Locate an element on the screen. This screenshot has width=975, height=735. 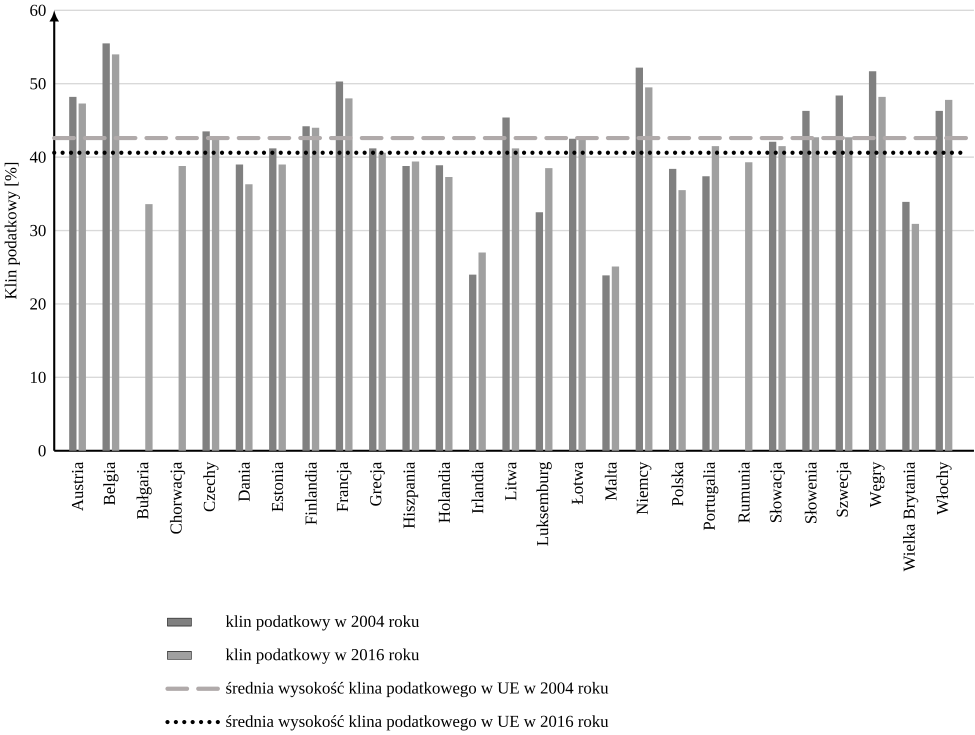
y-tick-label: 30 is located at coordinates (38, 230).